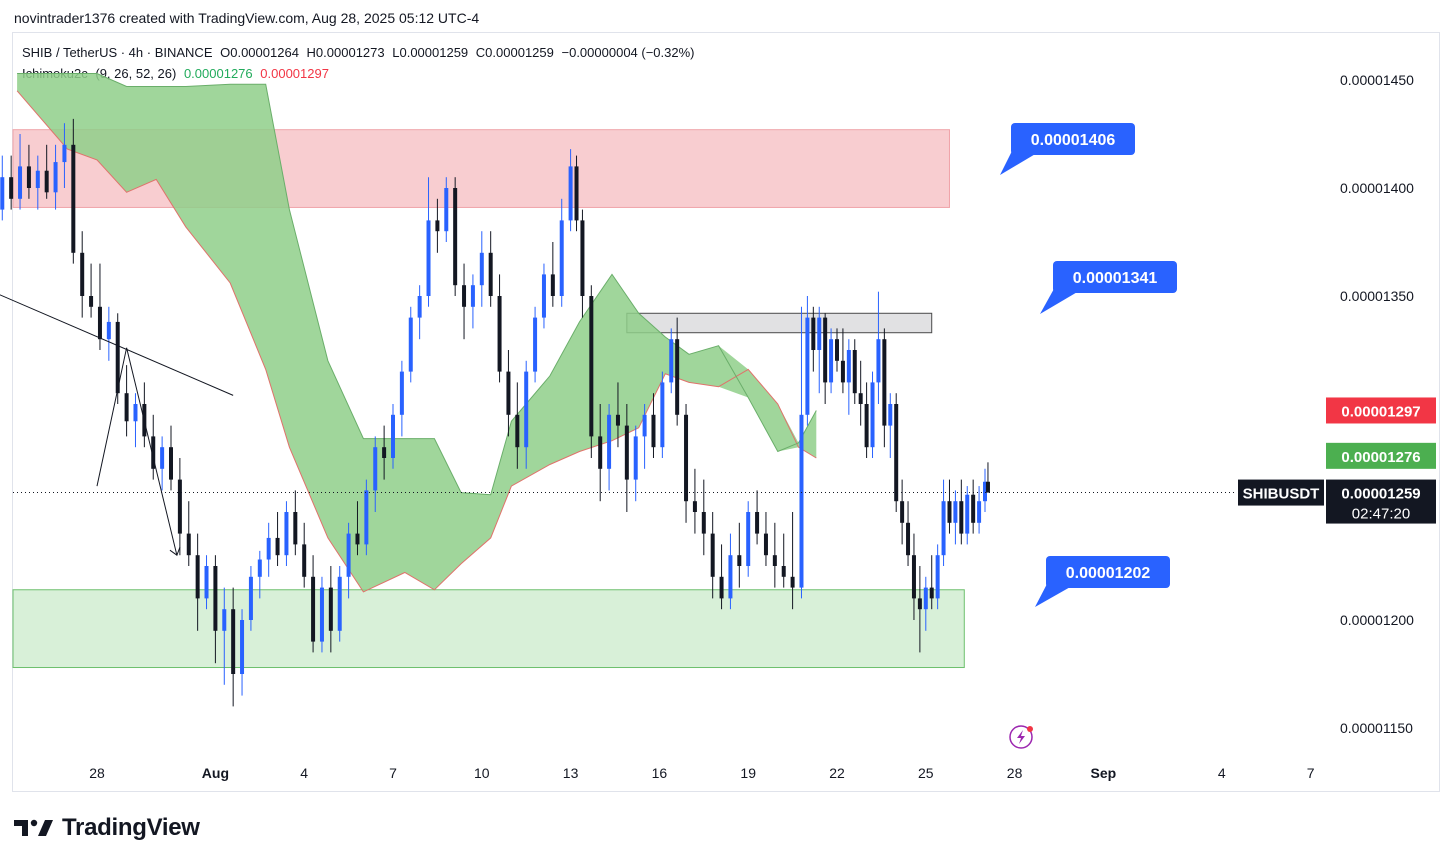  What do you see at coordinates (131, 827) in the screenshot?
I see `footer-brand-text: TradingView` at bounding box center [131, 827].